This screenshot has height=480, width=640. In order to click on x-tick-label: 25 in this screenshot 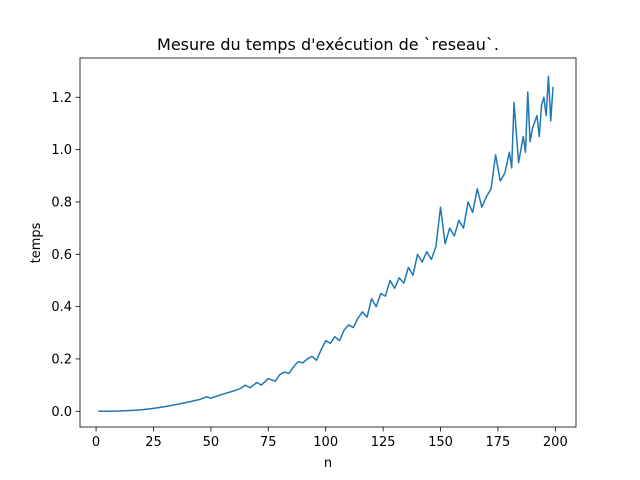, I will do `click(153, 442)`.